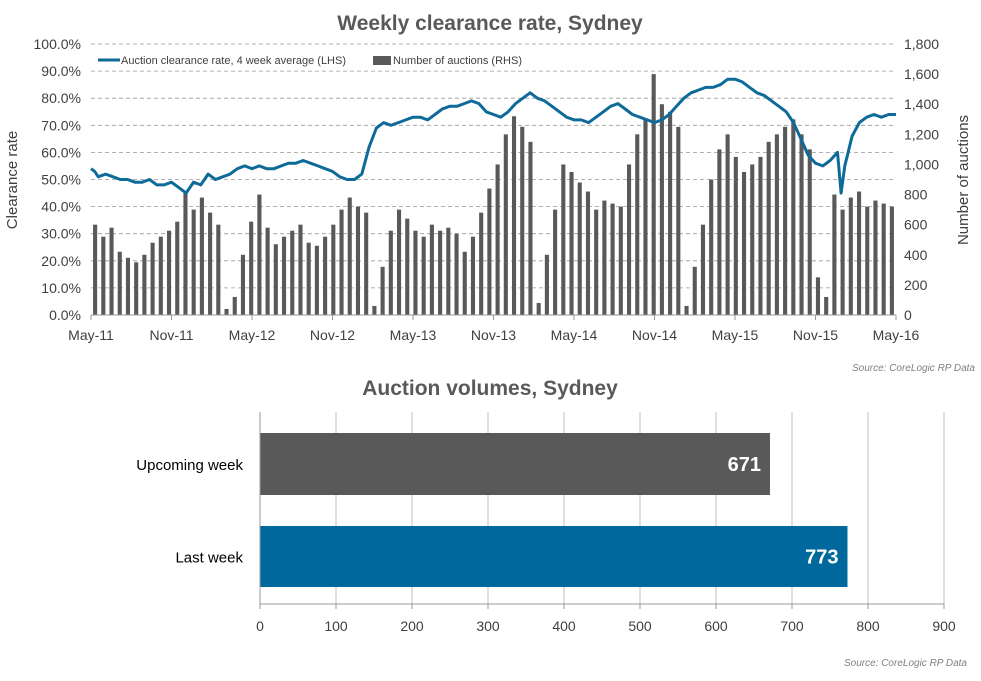 The width and height of the screenshot is (981, 681). Describe the element at coordinates (61, 288) in the screenshot. I see `left-tick-label: 10.0%` at that location.